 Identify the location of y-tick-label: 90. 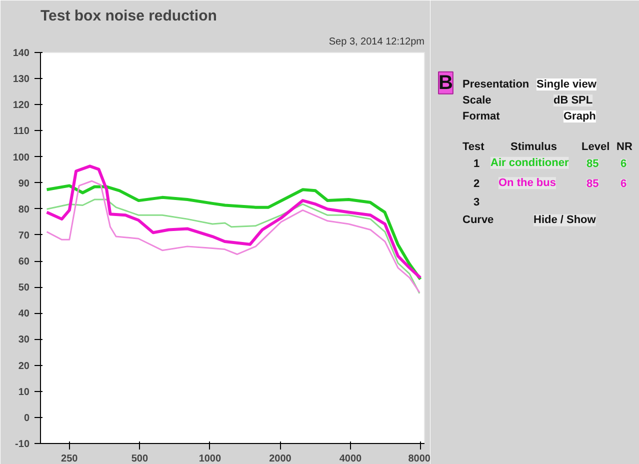
(24, 184).